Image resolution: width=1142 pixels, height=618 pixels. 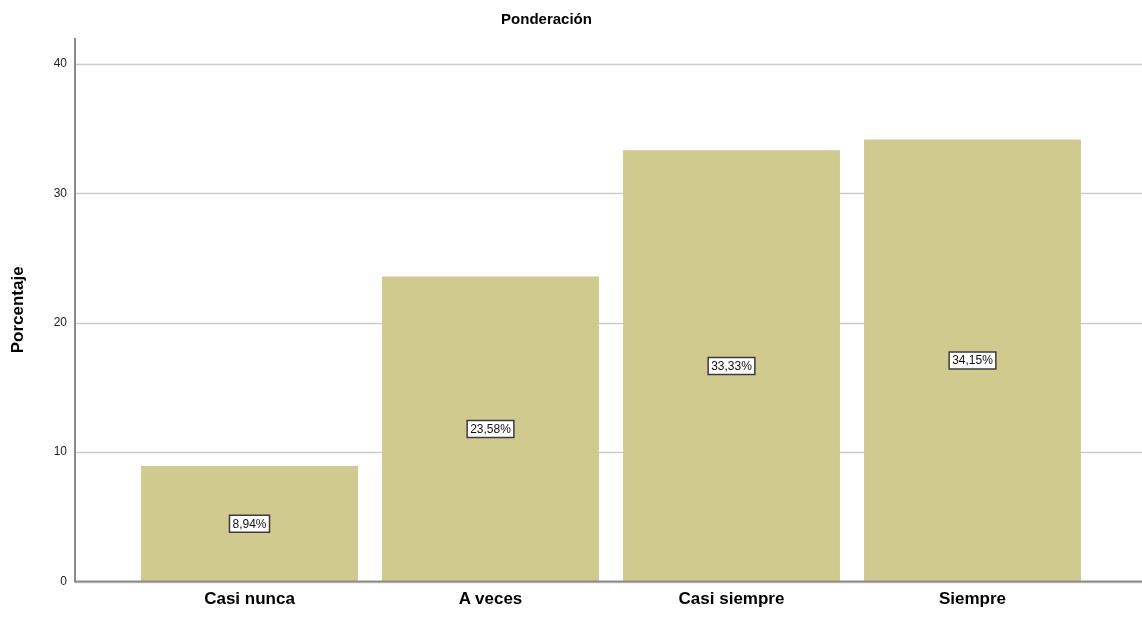 I want to click on data-label: 34,15%, so click(x=973, y=360).